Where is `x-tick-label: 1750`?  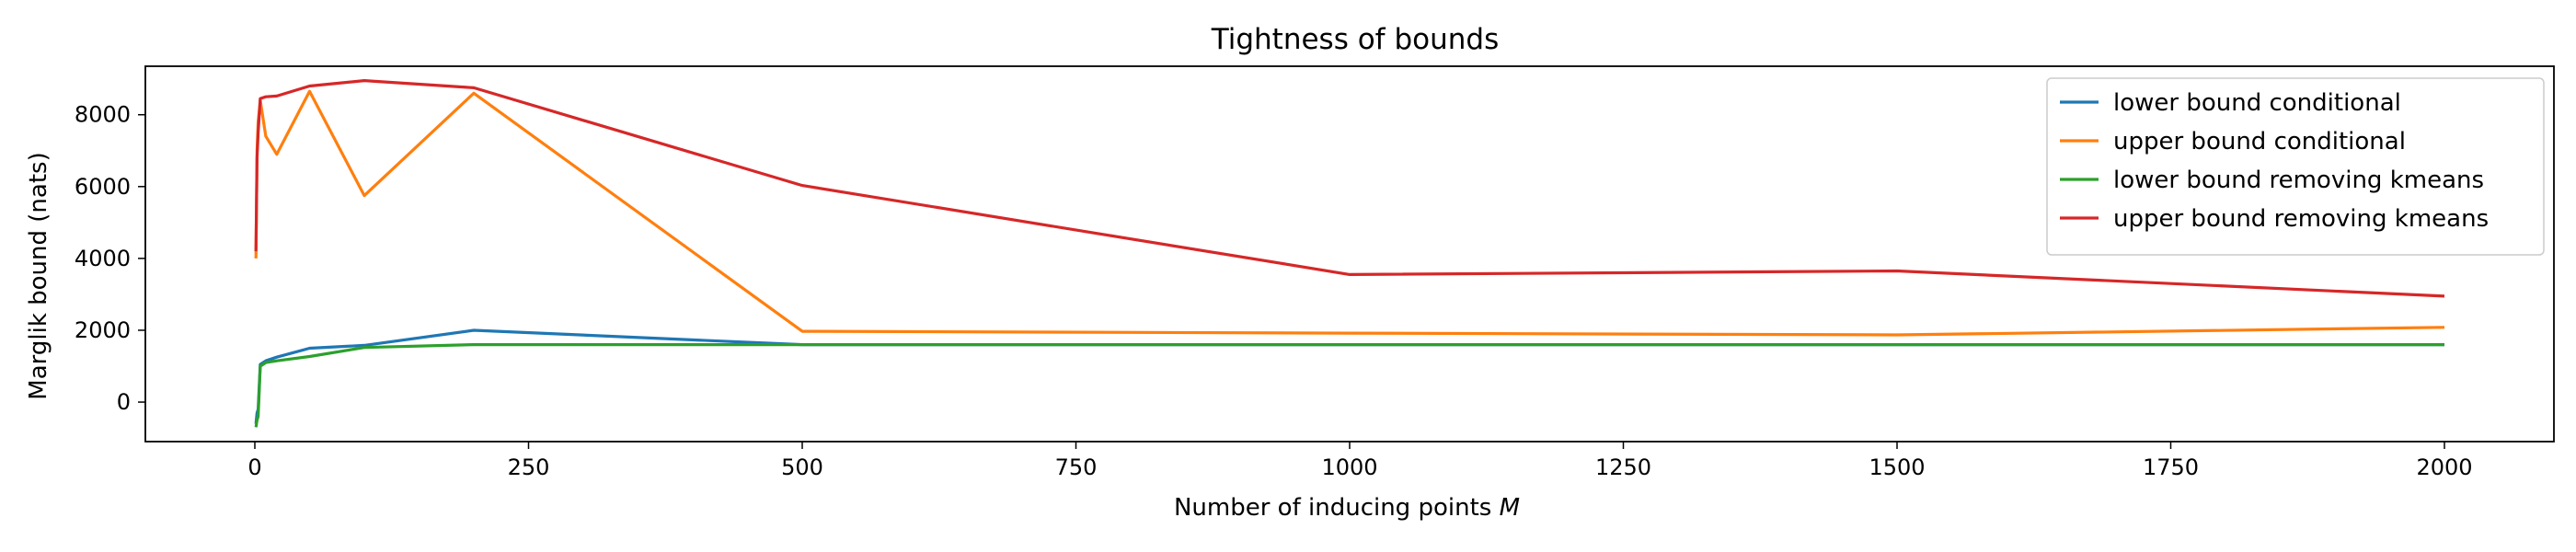 x-tick-label: 1750 is located at coordinates (2171, 467).